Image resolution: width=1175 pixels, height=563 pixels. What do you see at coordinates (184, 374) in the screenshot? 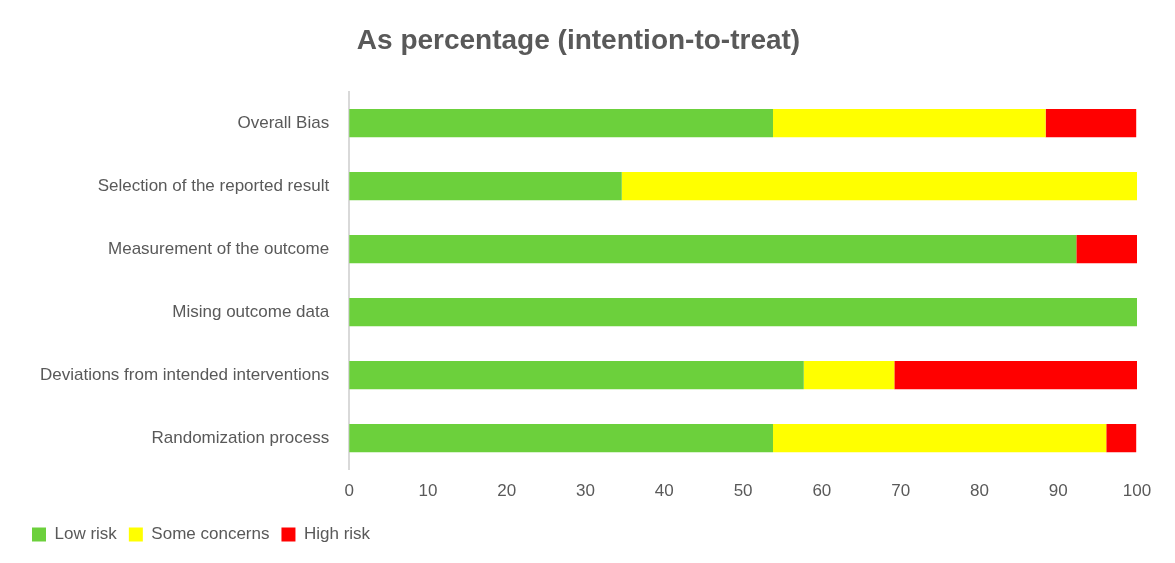
I see `y-tick-label: Deviations from intended interventions` at bounding box center [184, 374].